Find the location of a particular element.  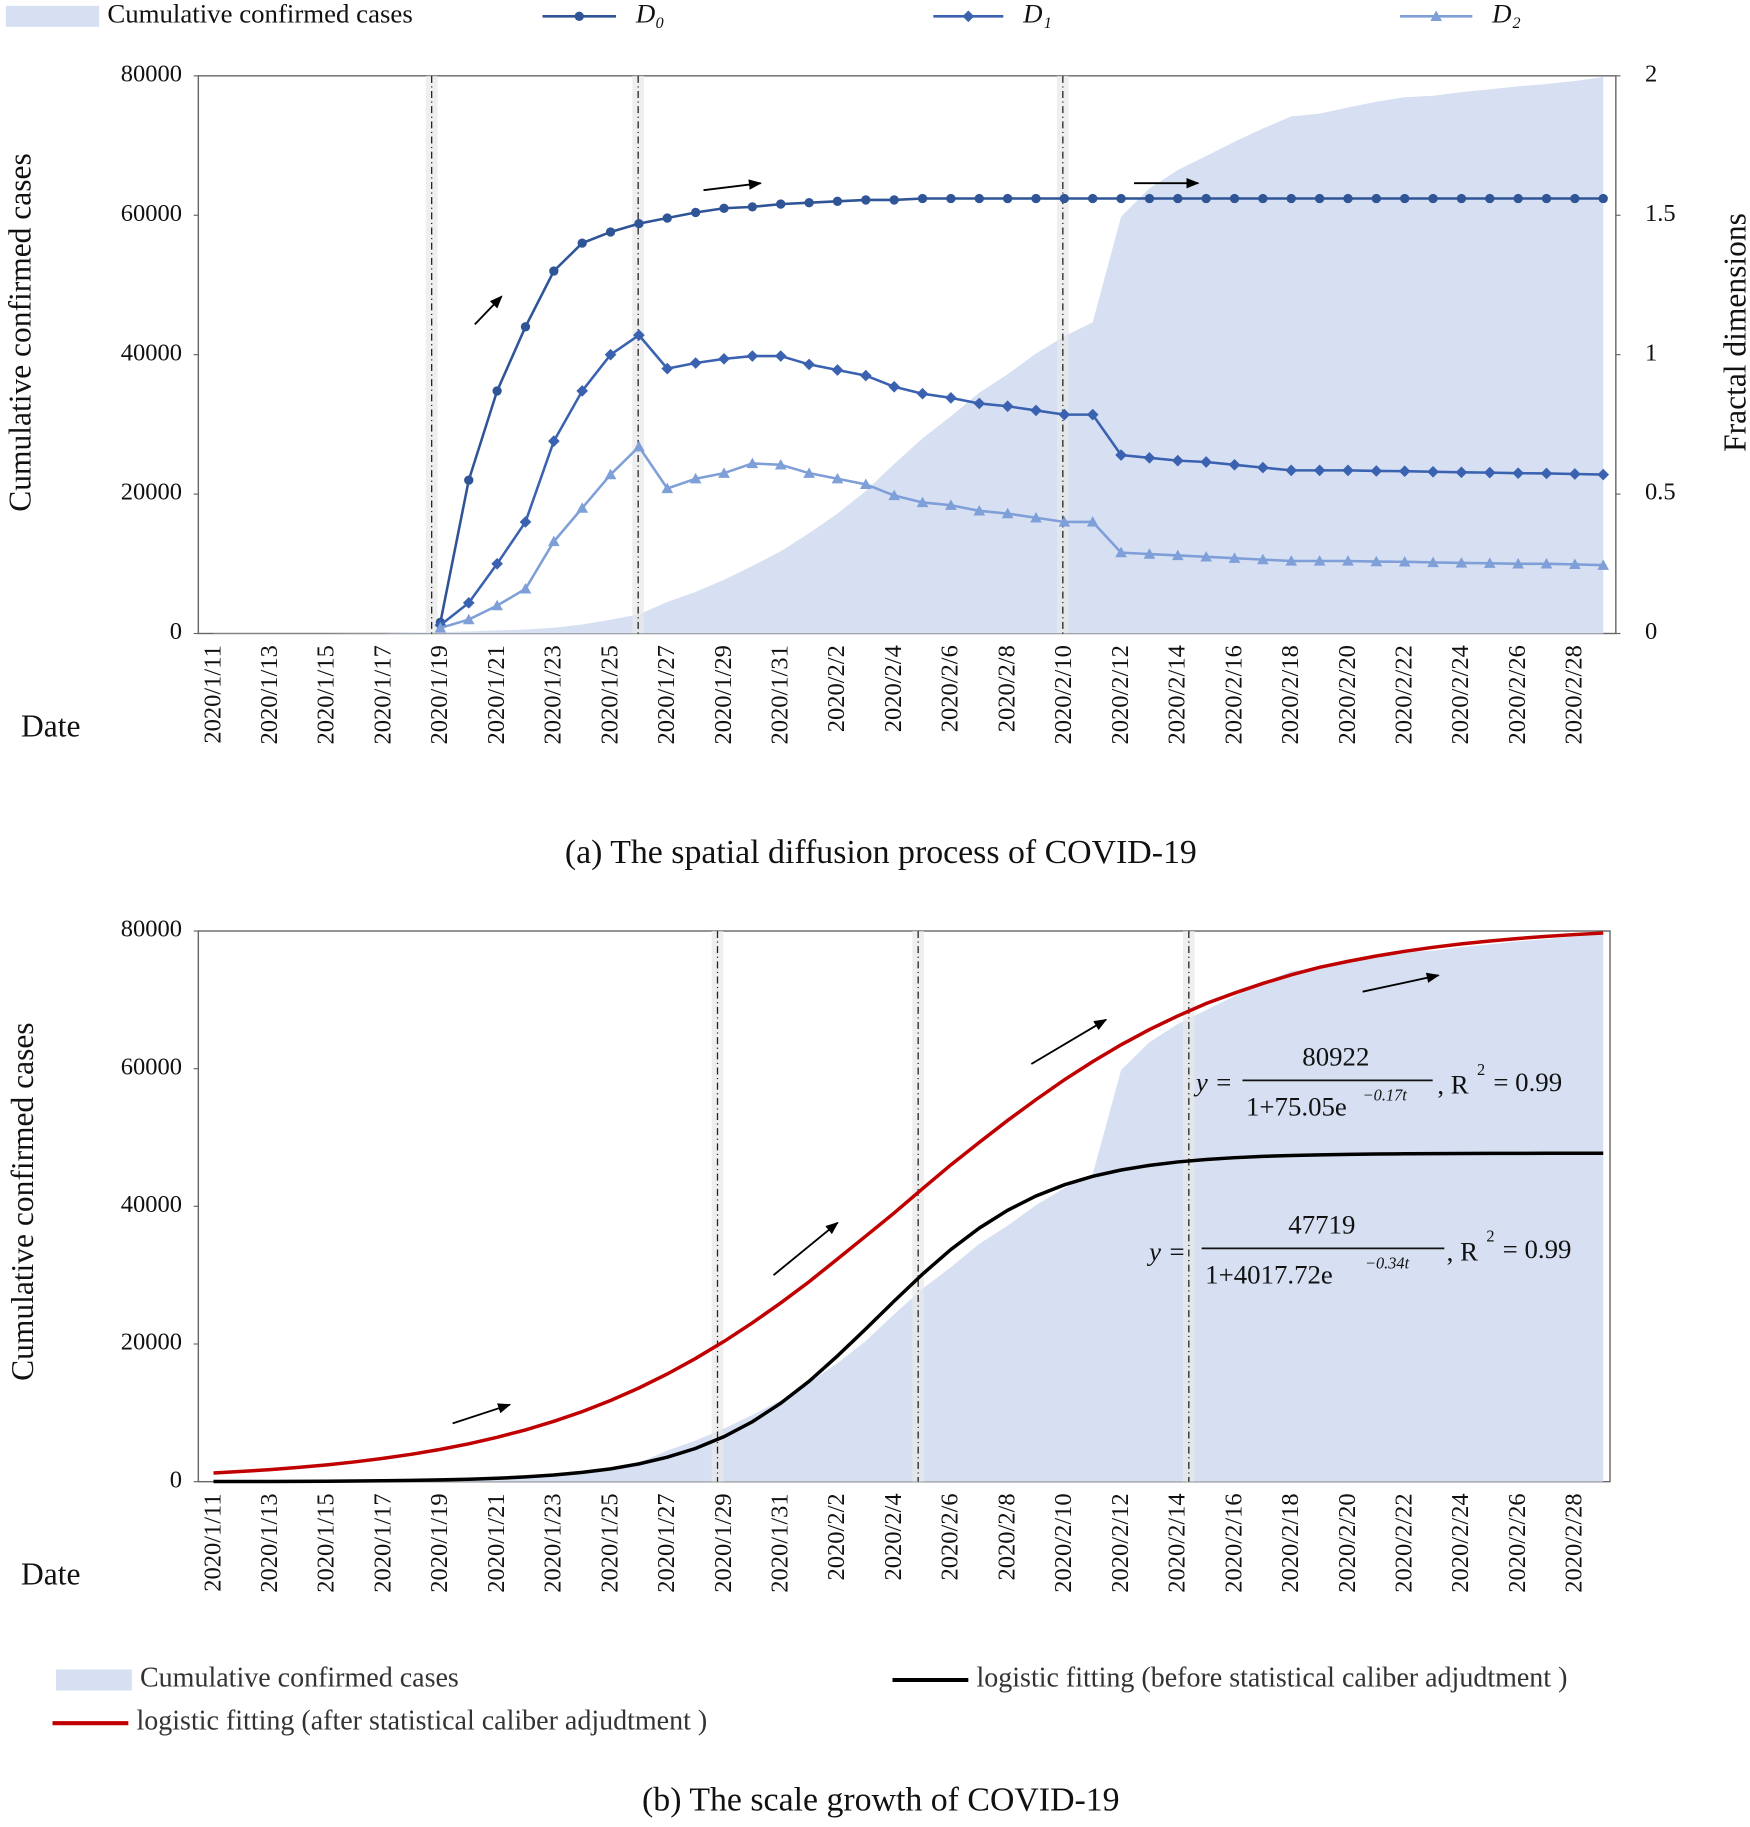

legend-label: D₁ is located at coordinates (1037, 14).